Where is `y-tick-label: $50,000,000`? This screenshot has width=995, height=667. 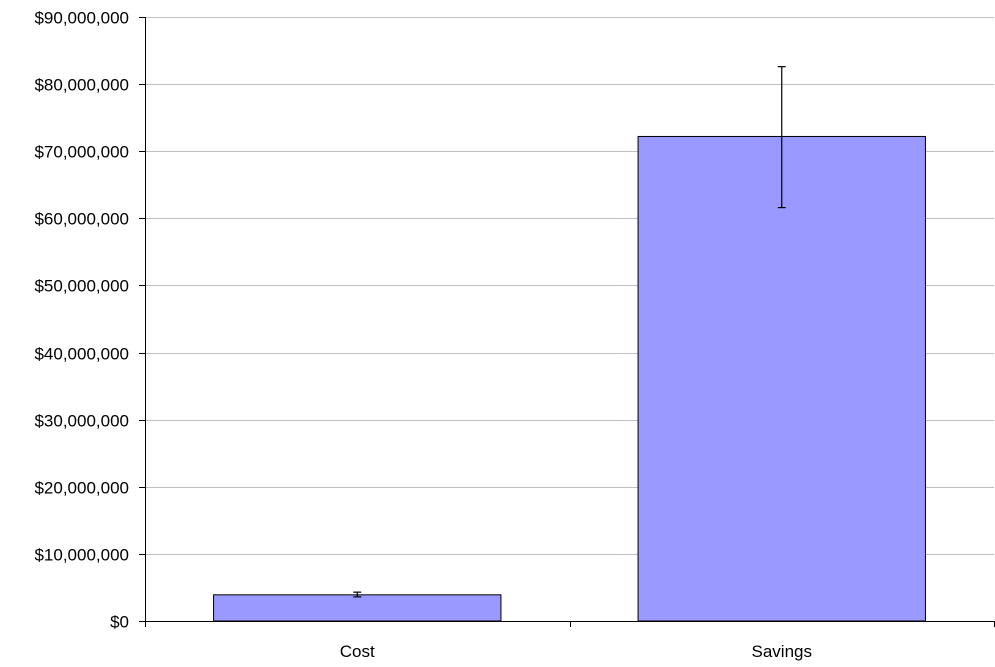
y-tick-label: $50,000,000 is located at coordinates (81, 286).